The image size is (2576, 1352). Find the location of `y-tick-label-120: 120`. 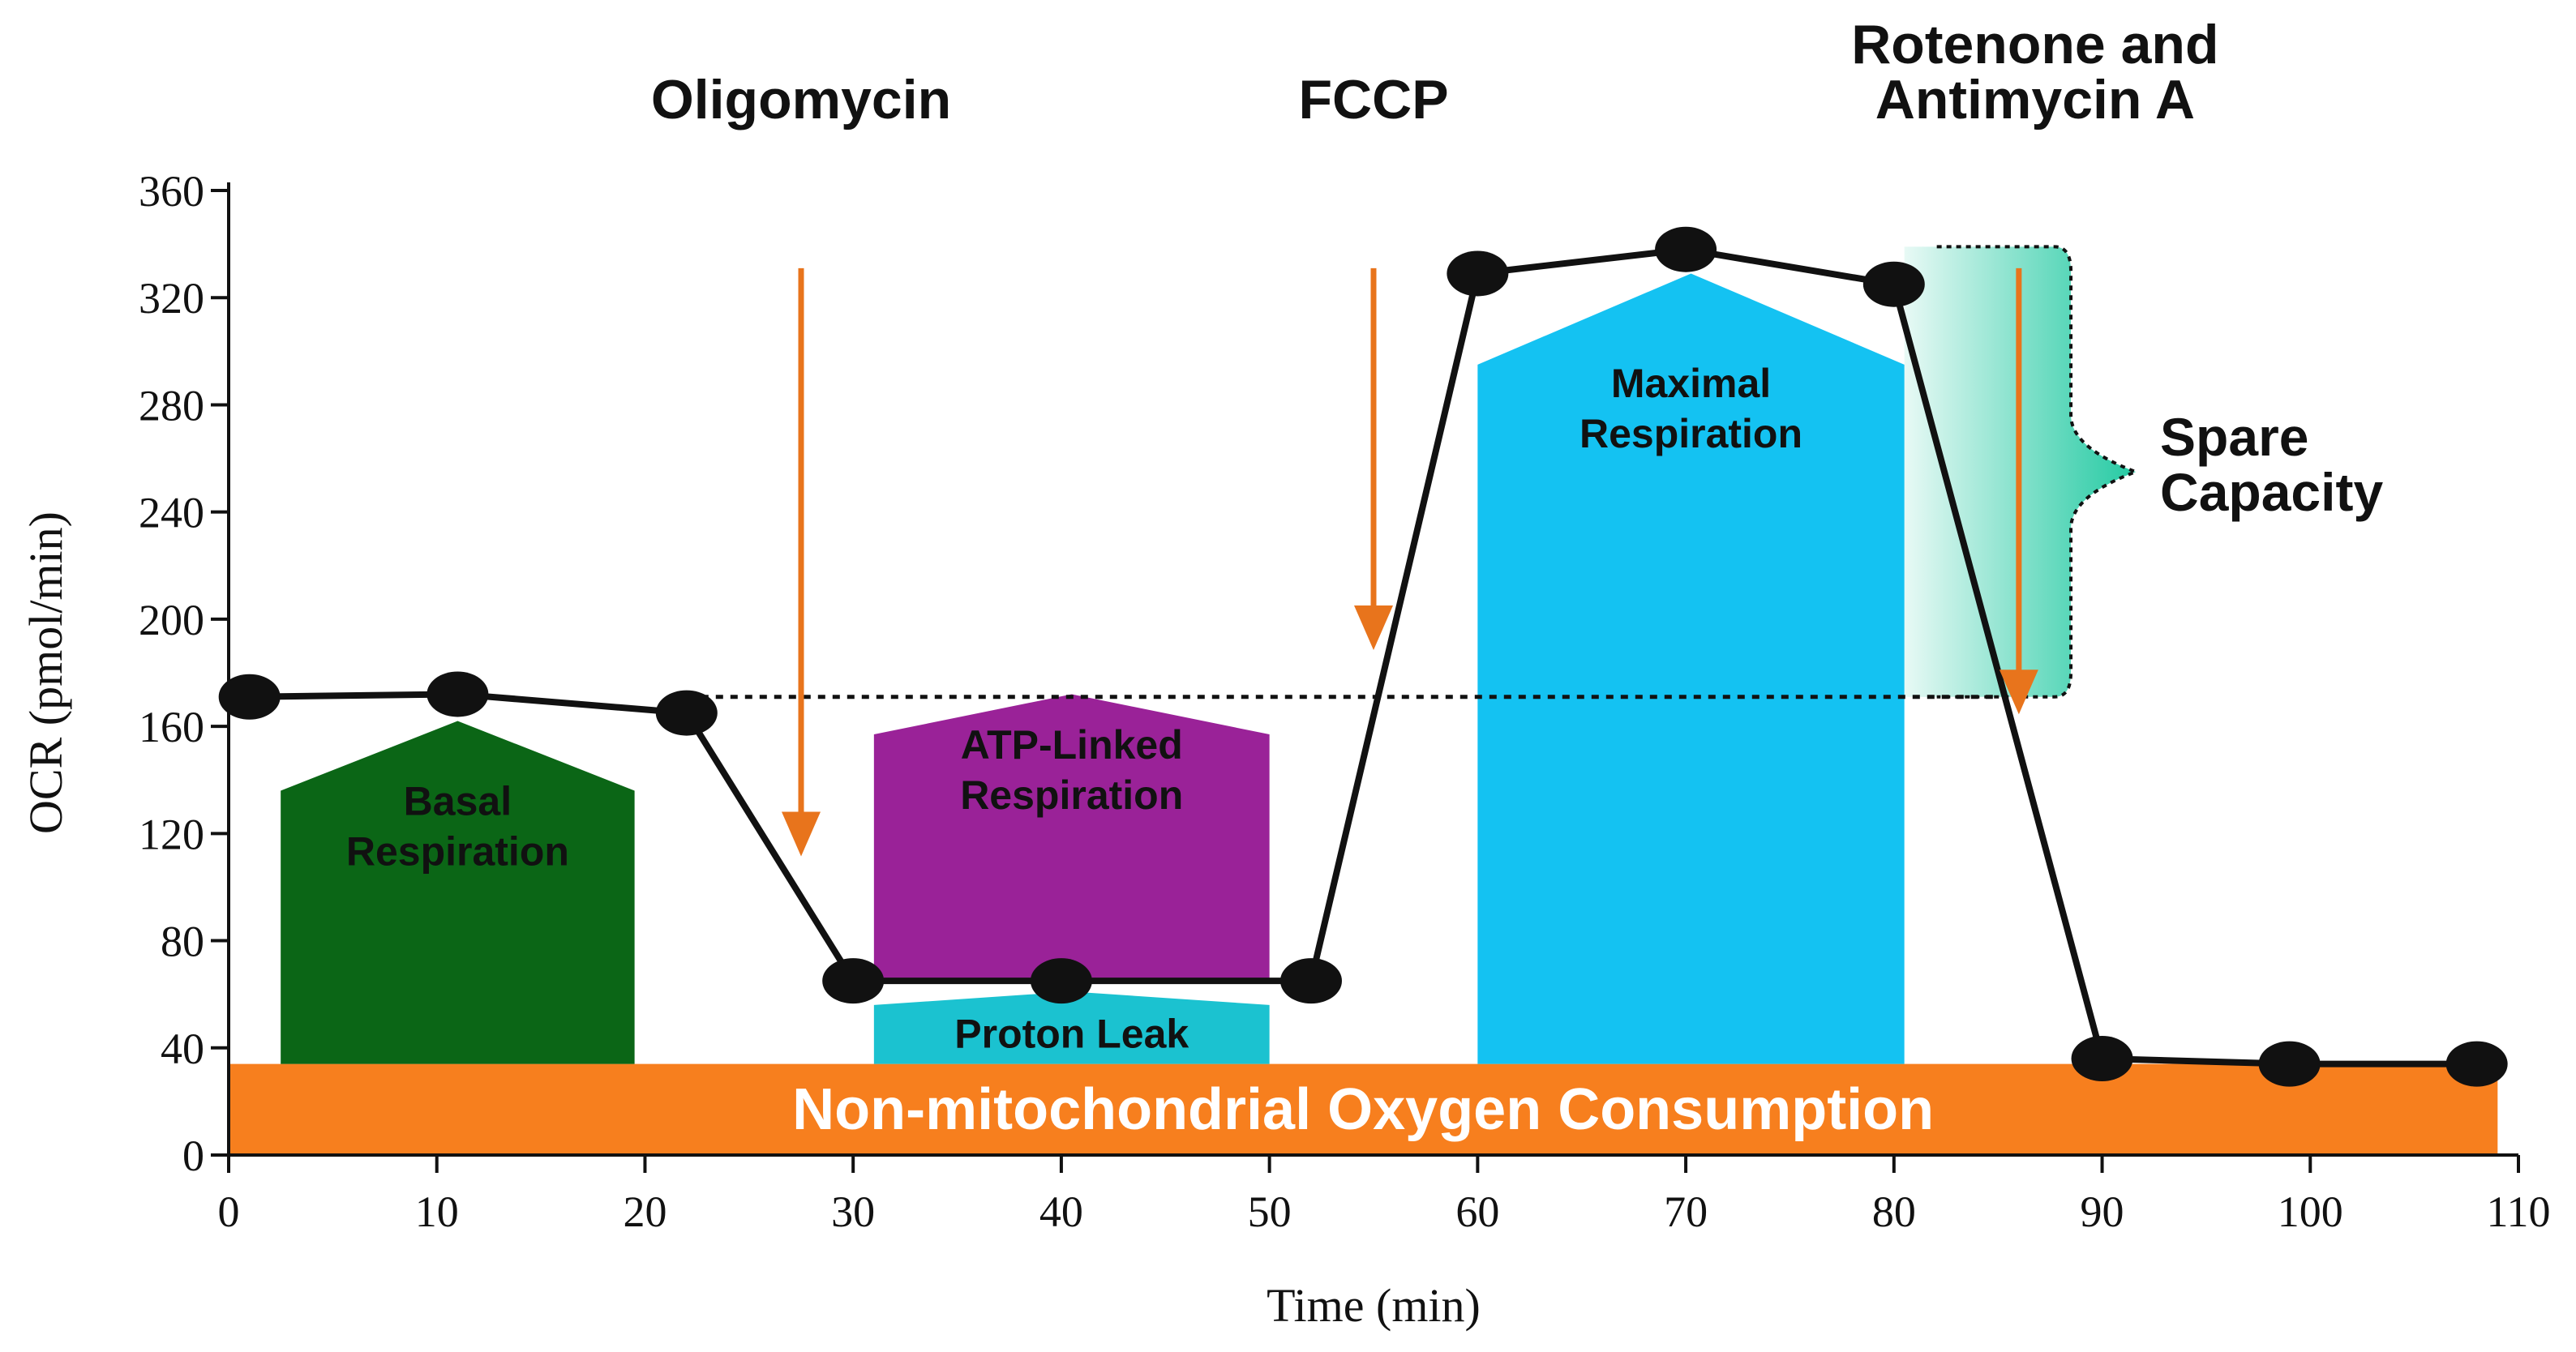

y-tick-label-120: 120 is located at coordinates (171, 834).